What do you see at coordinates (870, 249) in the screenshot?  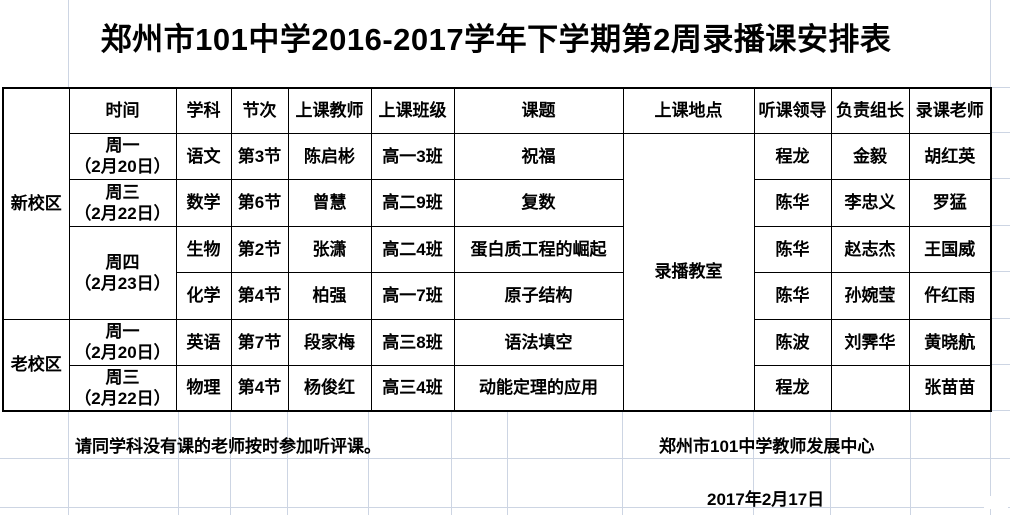 I see `cell-r3-group-leader: 赵志杰` at bounding box center [870, 249].